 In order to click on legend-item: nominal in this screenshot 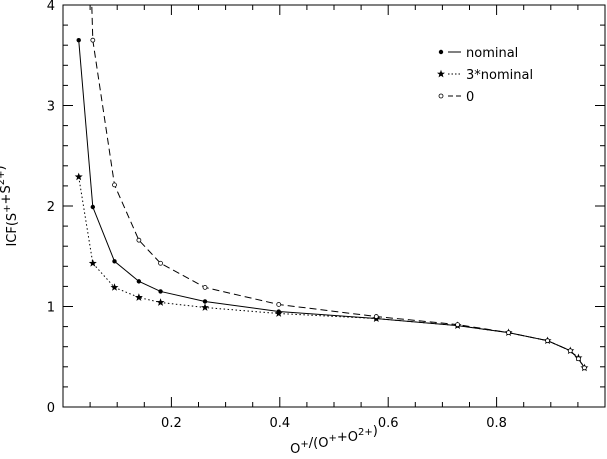, I will do `click(478, 53)`.